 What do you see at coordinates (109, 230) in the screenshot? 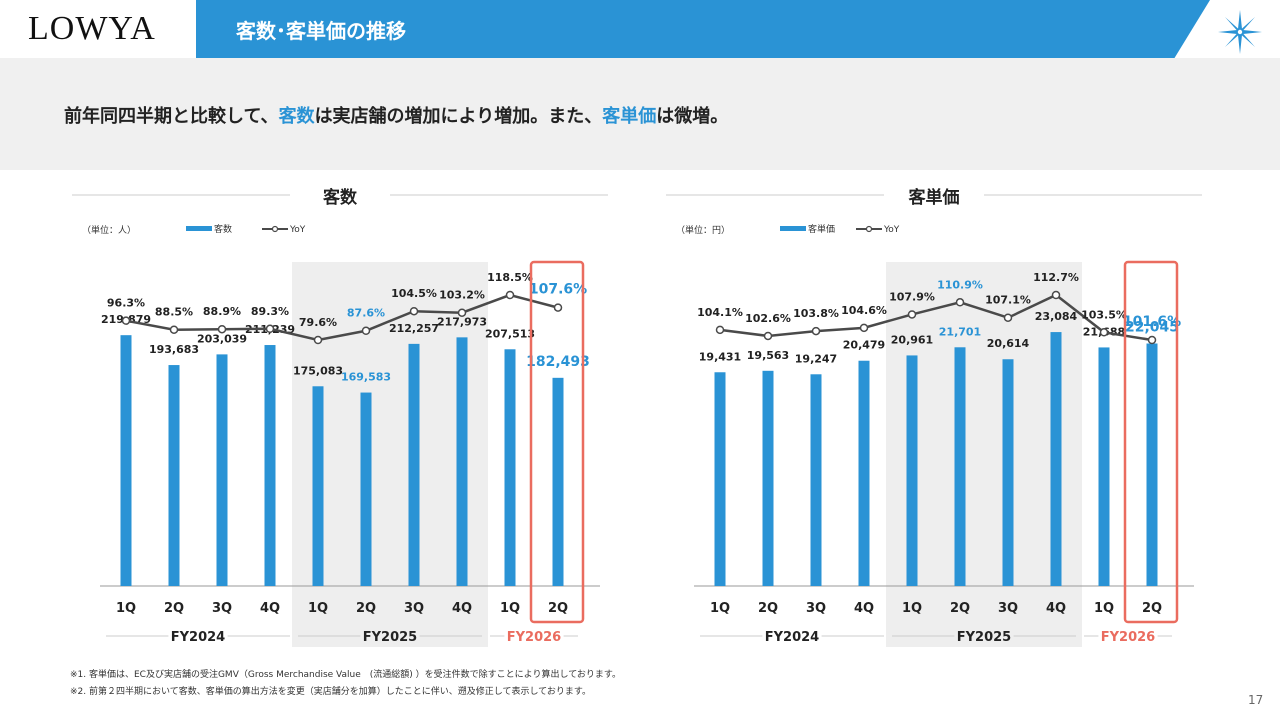
I see `unit-label: （単位：人）` at bounding box center [109, 230].